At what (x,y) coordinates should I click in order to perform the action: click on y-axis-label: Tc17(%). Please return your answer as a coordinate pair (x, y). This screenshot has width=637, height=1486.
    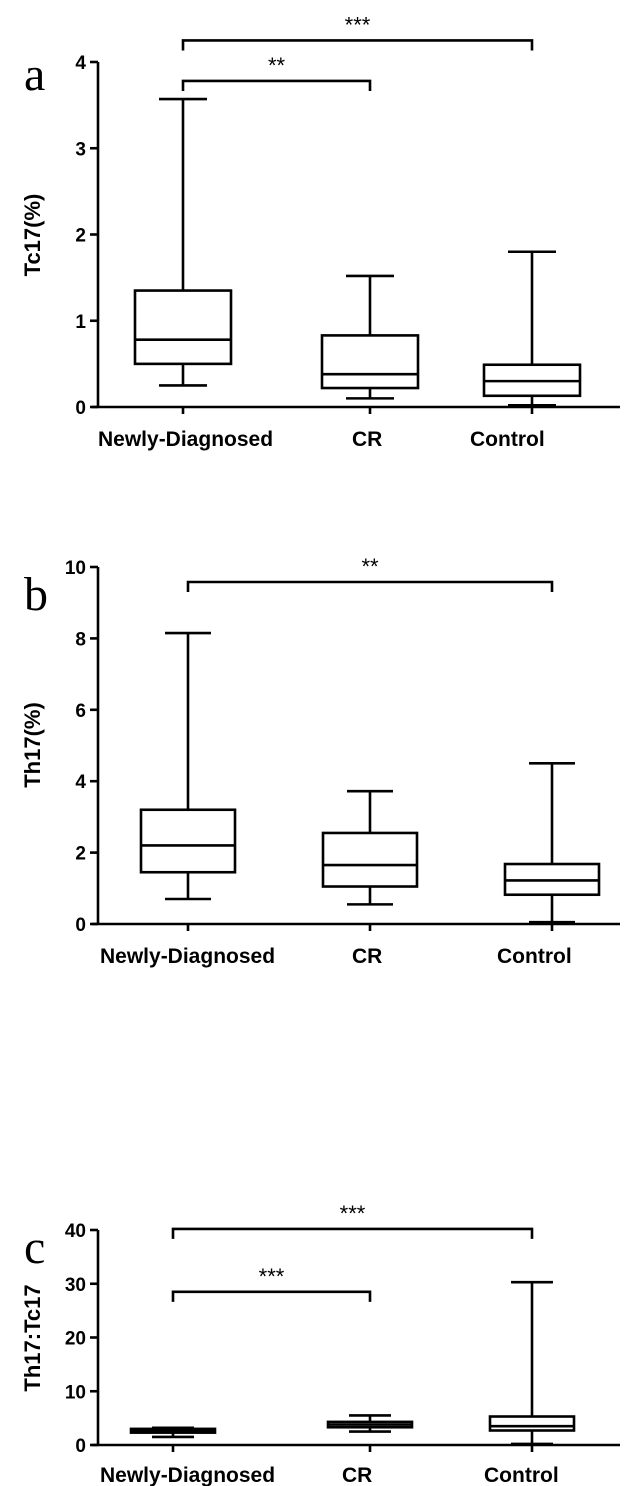
    Looking at the image, I should click on (32, 235).